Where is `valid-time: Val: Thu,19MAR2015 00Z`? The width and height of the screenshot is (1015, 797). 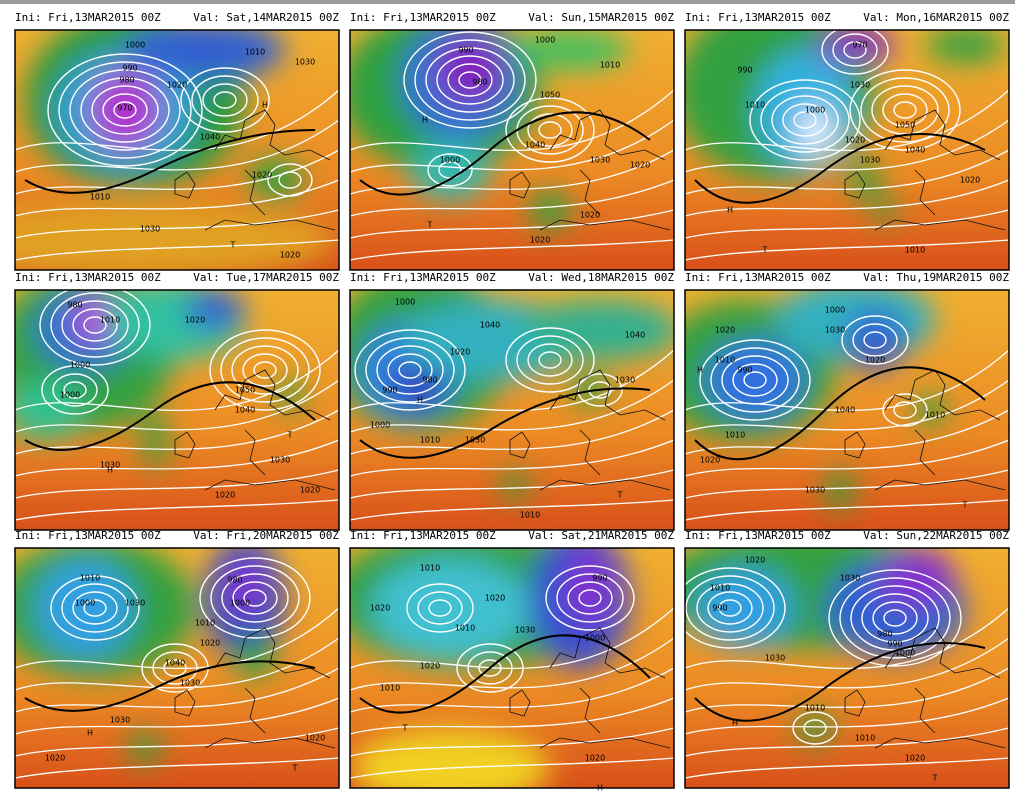
valid-time: Val: Thu,19MAR2015 00Z is located at coordinates (936, 277).